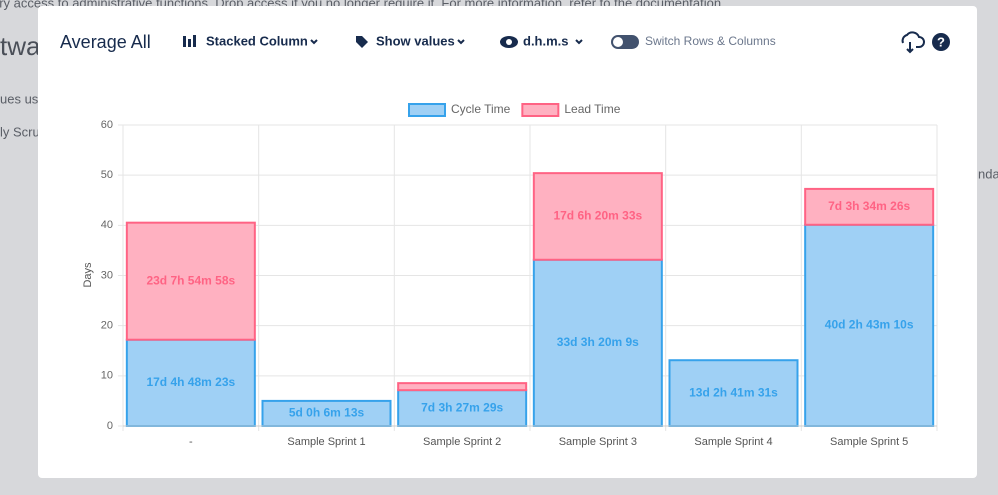 The height and width of the screenshot is (495, 998). What do you see at coordinates (869, 325) in the screenshot?
I see `data-label: 40d 2h 43m 10s` at bounding box center [869, 325].